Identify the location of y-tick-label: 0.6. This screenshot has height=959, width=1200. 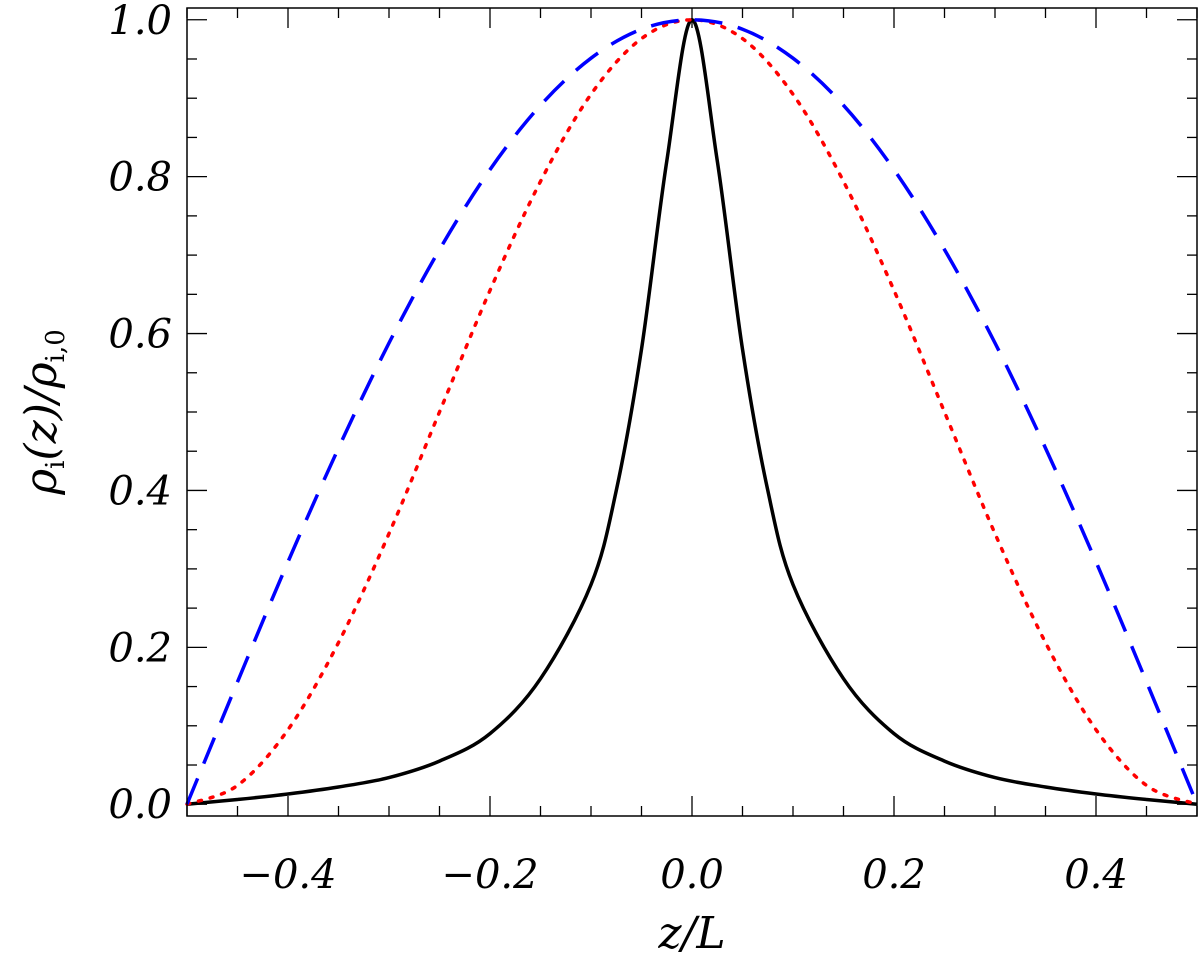
(140, 335).